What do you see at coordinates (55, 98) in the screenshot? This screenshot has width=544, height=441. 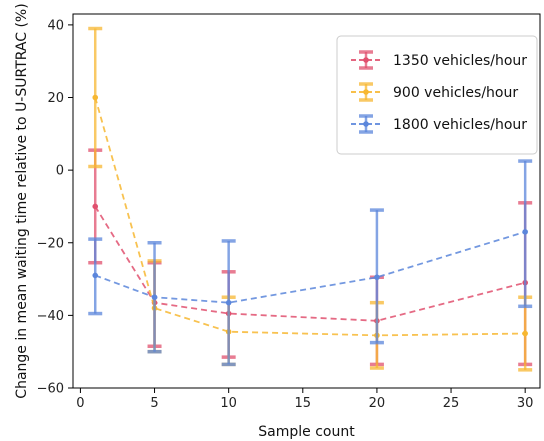 I see `y-tick-label: 20` at bounding box center [55, 98].